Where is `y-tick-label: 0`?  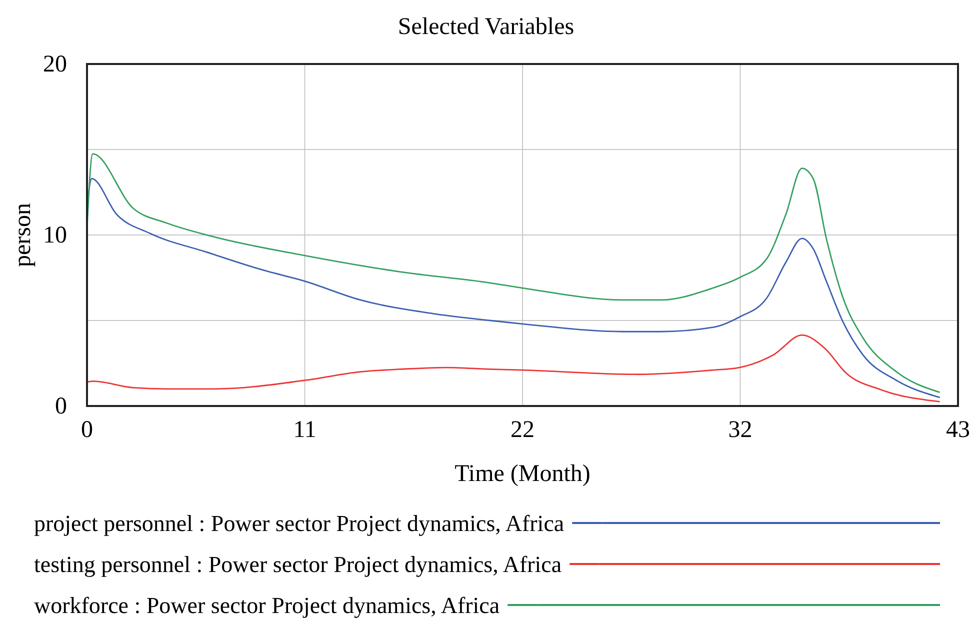
y-tick-label: 0 is located at coordinates (61, 407).